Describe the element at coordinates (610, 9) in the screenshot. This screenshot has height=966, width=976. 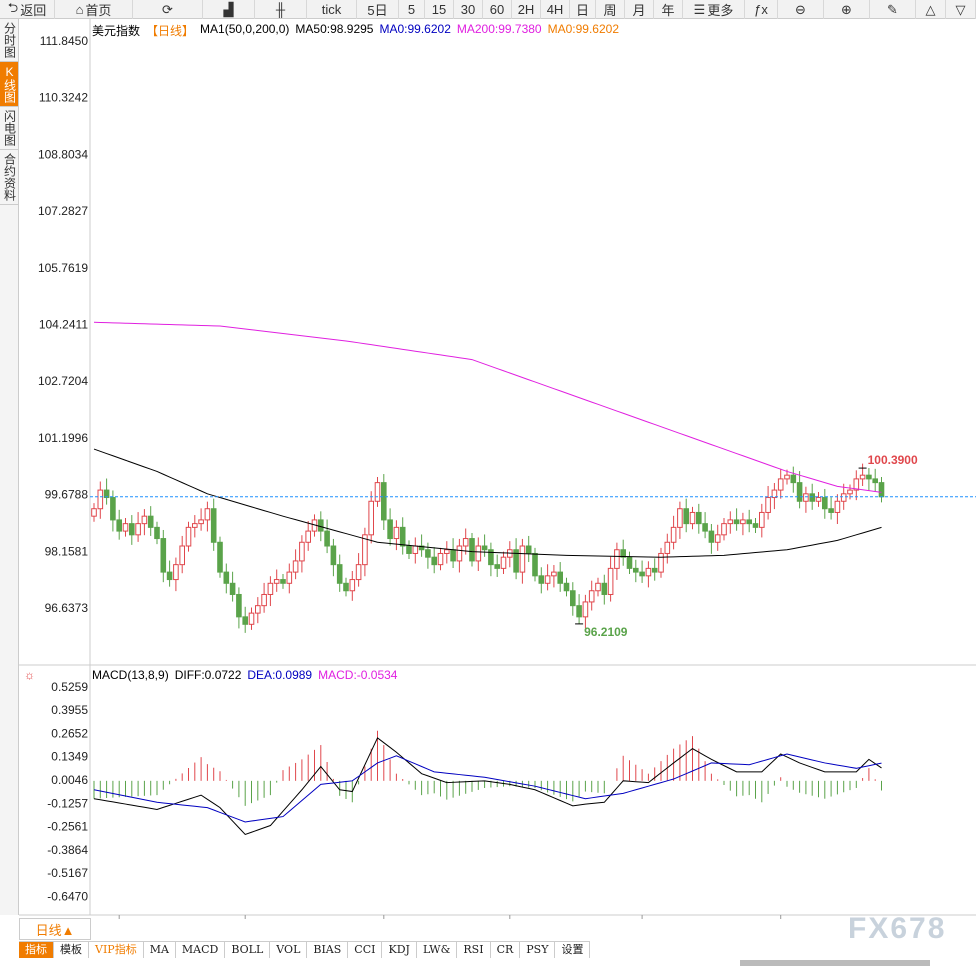
I see `toolbar-button-周: 周` at that location.